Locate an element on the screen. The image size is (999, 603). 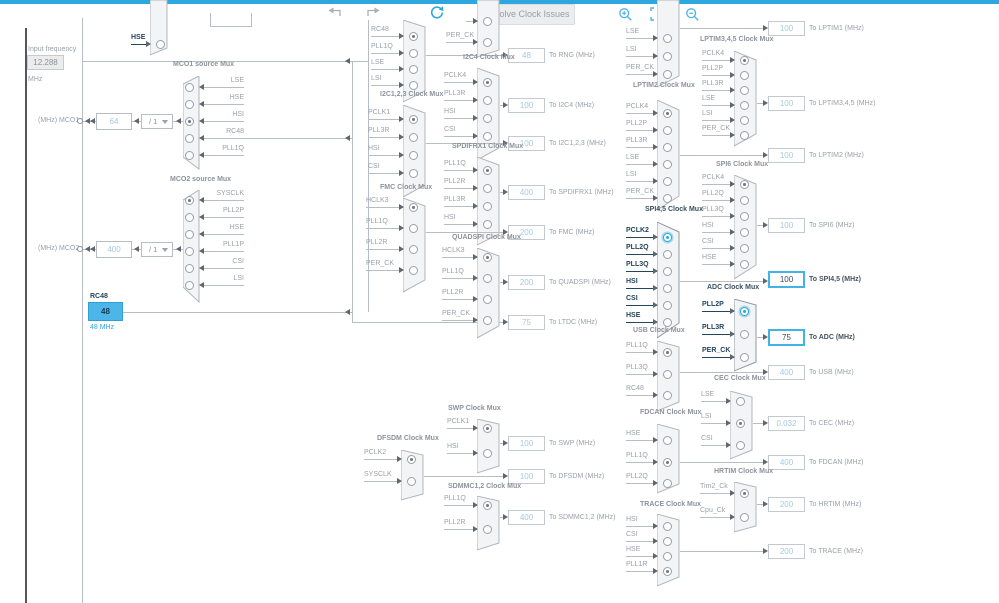
trace-clock-mux-radio-HSI is located at coordinates (667, 526).